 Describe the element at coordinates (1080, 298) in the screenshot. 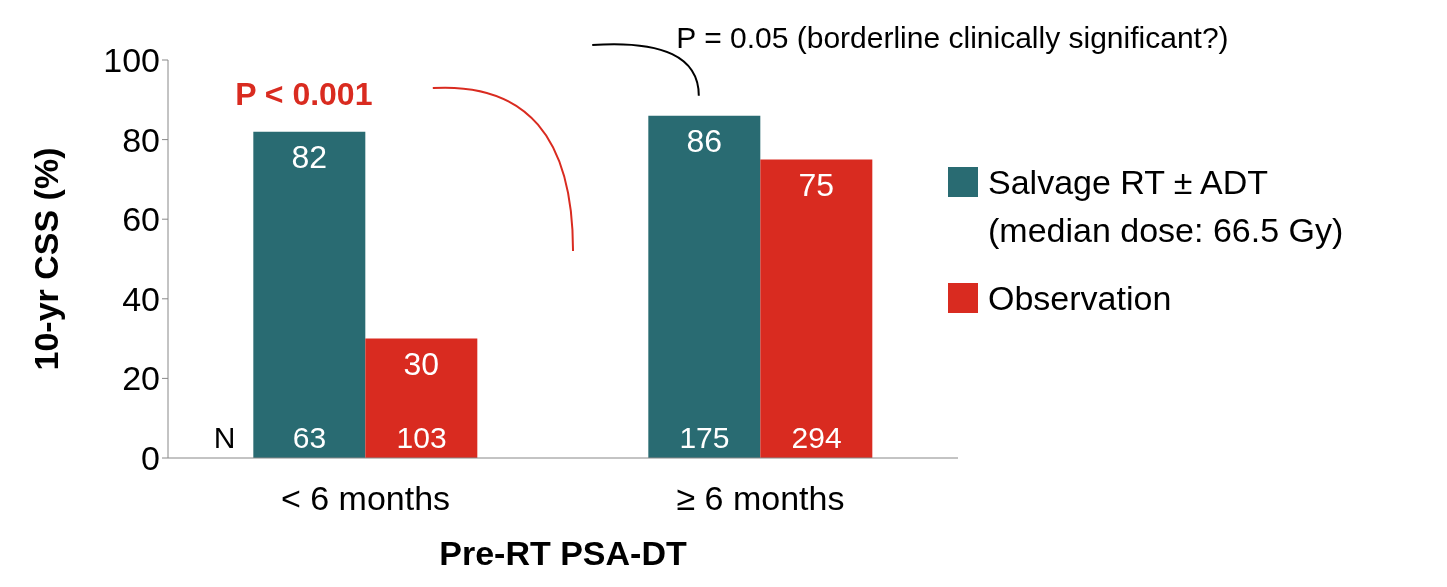

I see `legend-label: Observation` at that location.